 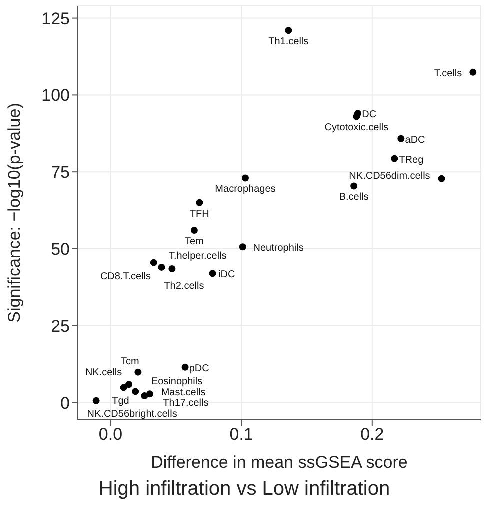 What do you see at coordinates (186, 404) in the screenshot?
I see `annotation: Th17.cells` at bounding box center [186, 404].